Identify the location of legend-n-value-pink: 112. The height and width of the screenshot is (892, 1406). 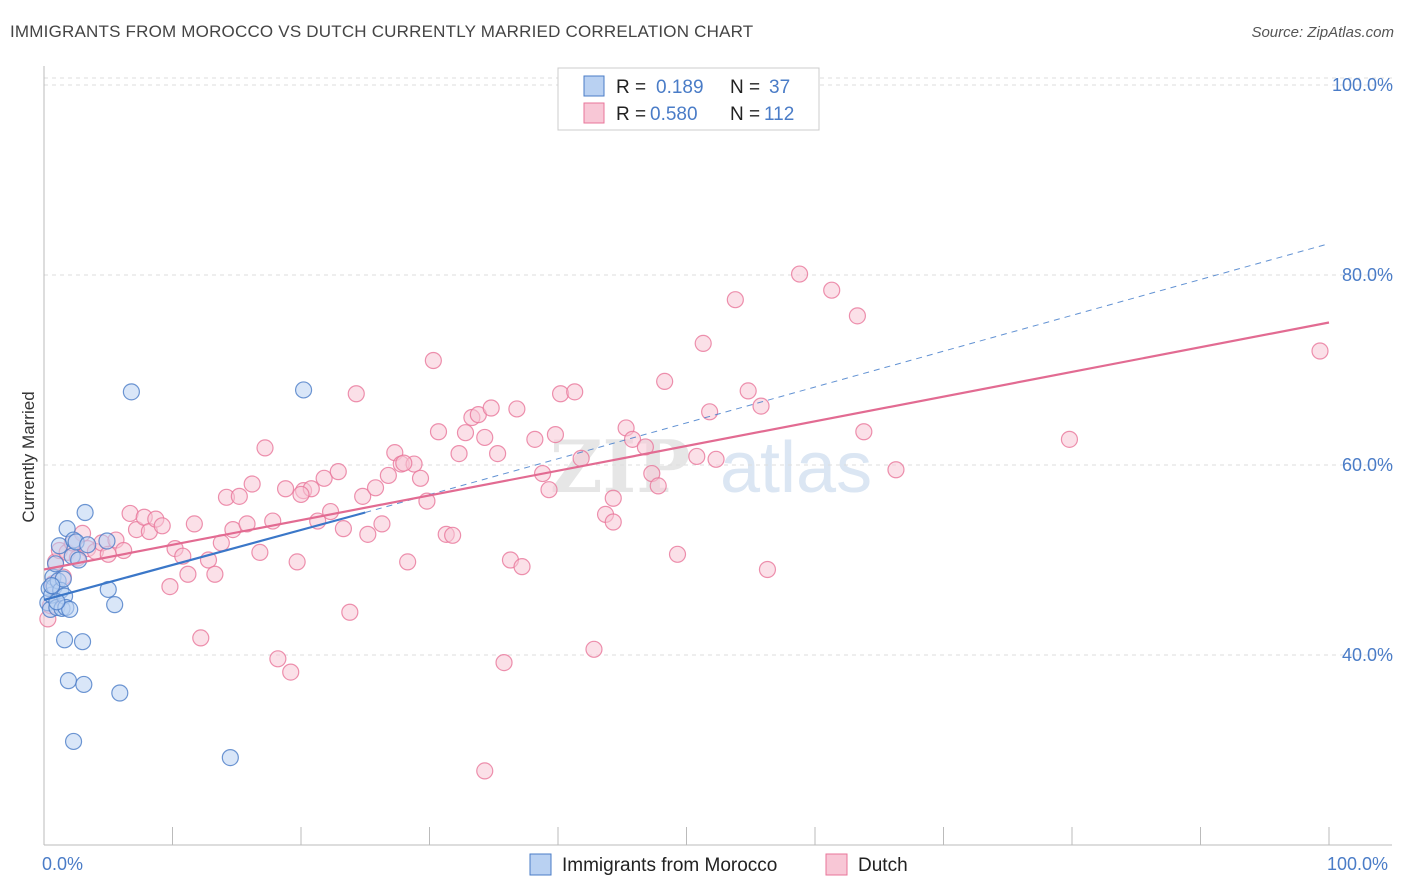
(779, 114).